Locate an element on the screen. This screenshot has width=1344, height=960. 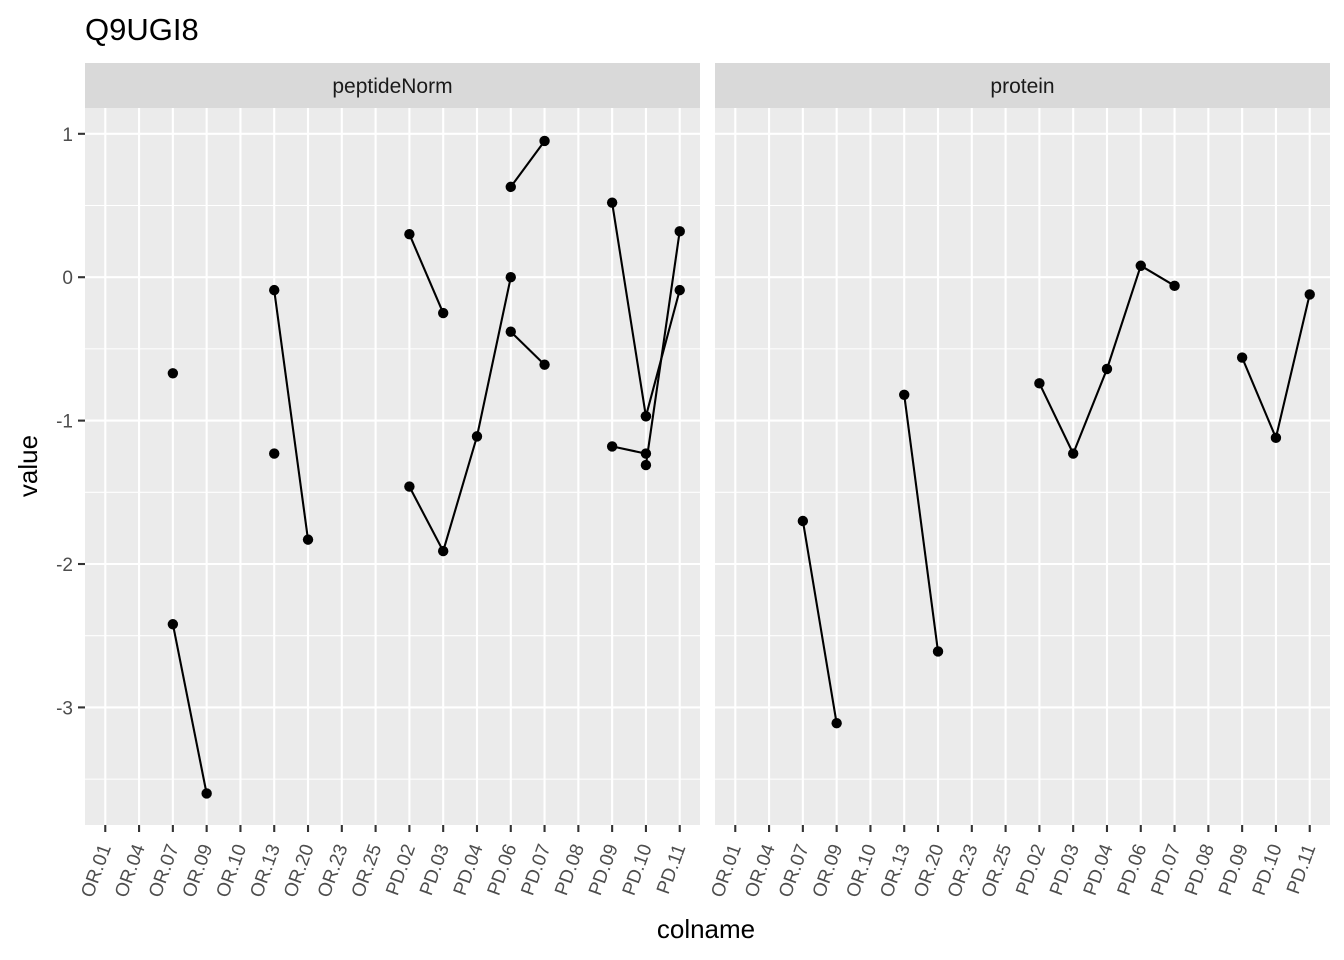
y-tick-label: -2 is located at coordinates (64, 565).